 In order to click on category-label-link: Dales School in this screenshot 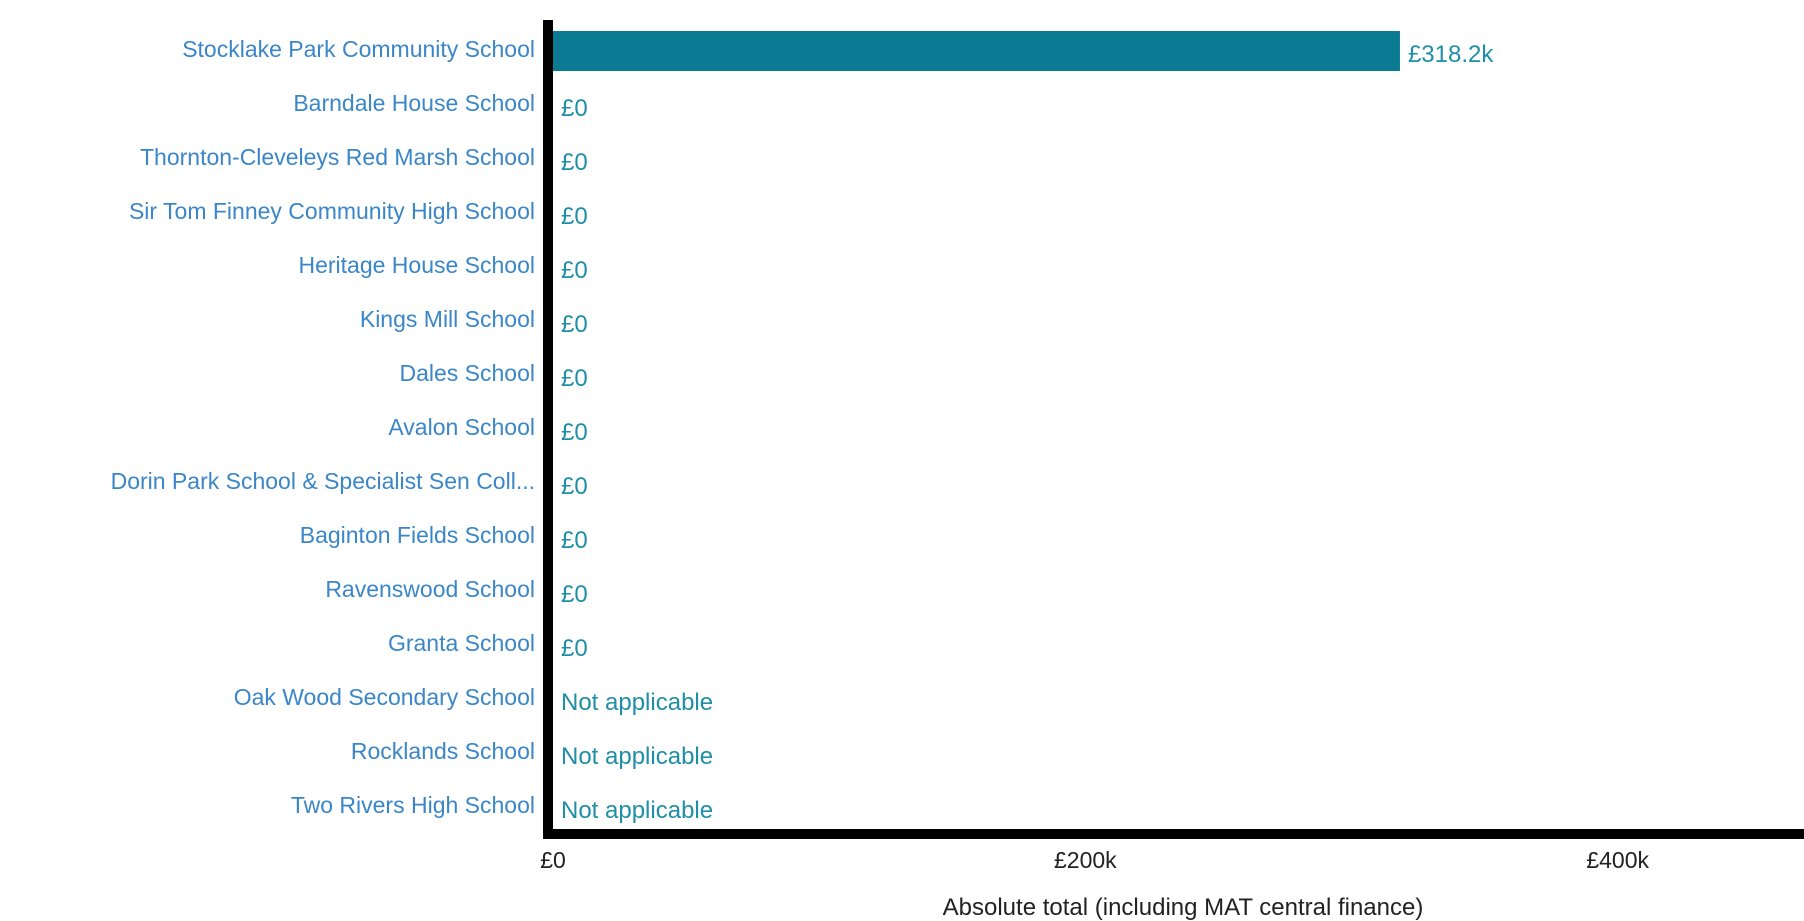, I will do `click(467, 373)`.